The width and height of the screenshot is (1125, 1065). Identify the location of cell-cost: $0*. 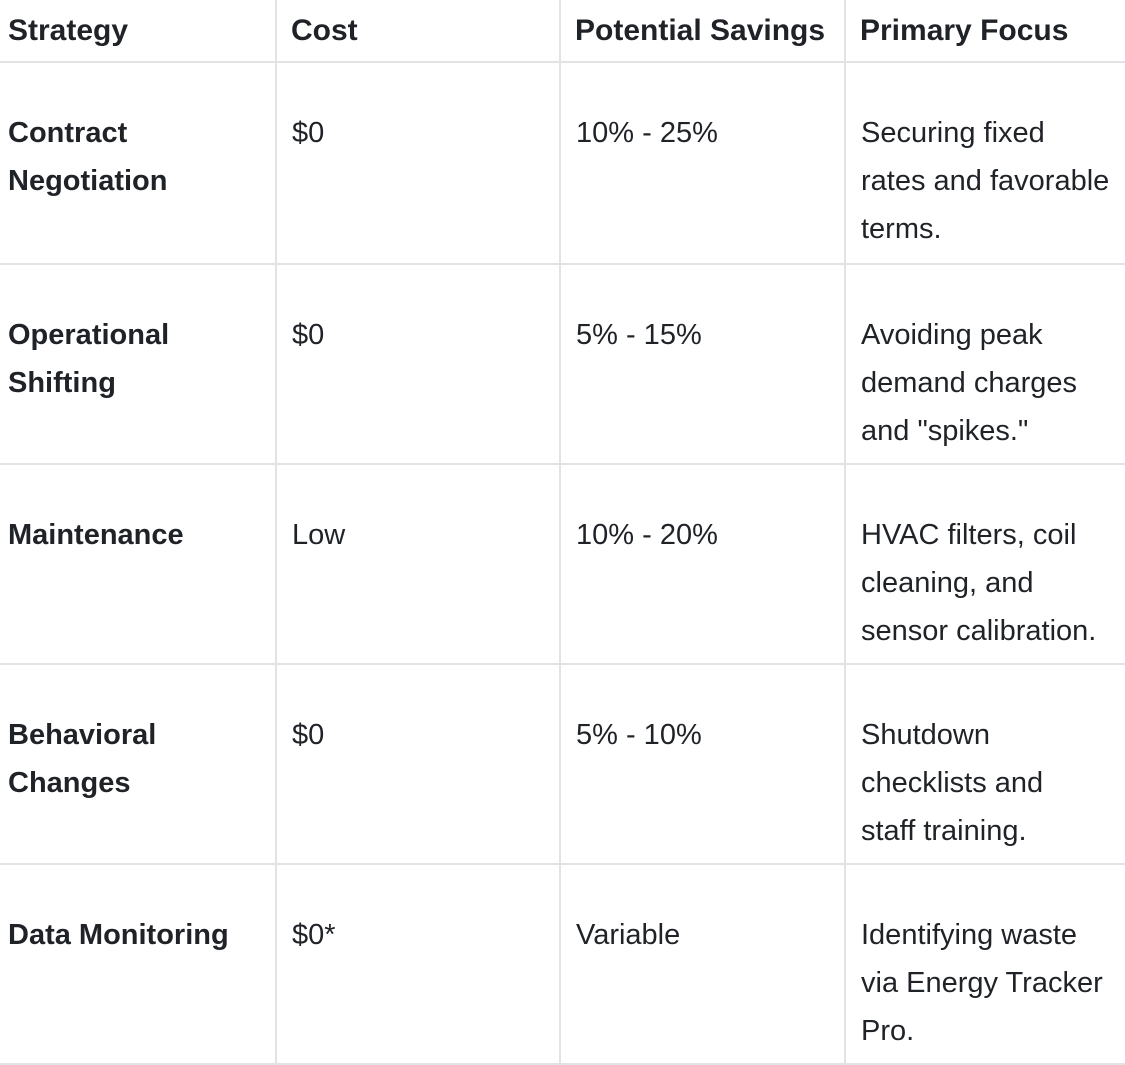
(417, 964).